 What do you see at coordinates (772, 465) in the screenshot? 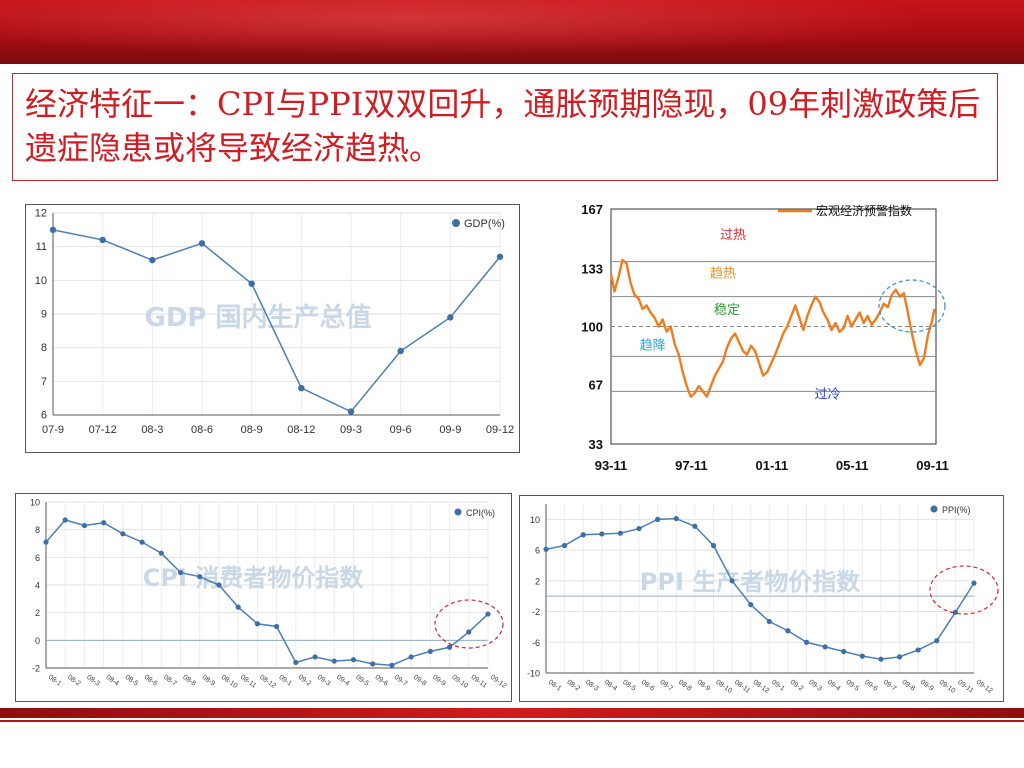
I see `x-tick-label: 01-11` at bounding box center [772, 465].